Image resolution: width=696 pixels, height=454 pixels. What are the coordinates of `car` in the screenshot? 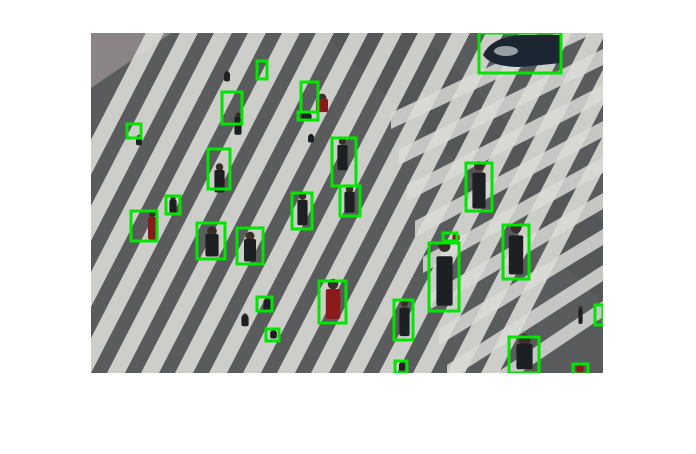 It's located at (522, 51).